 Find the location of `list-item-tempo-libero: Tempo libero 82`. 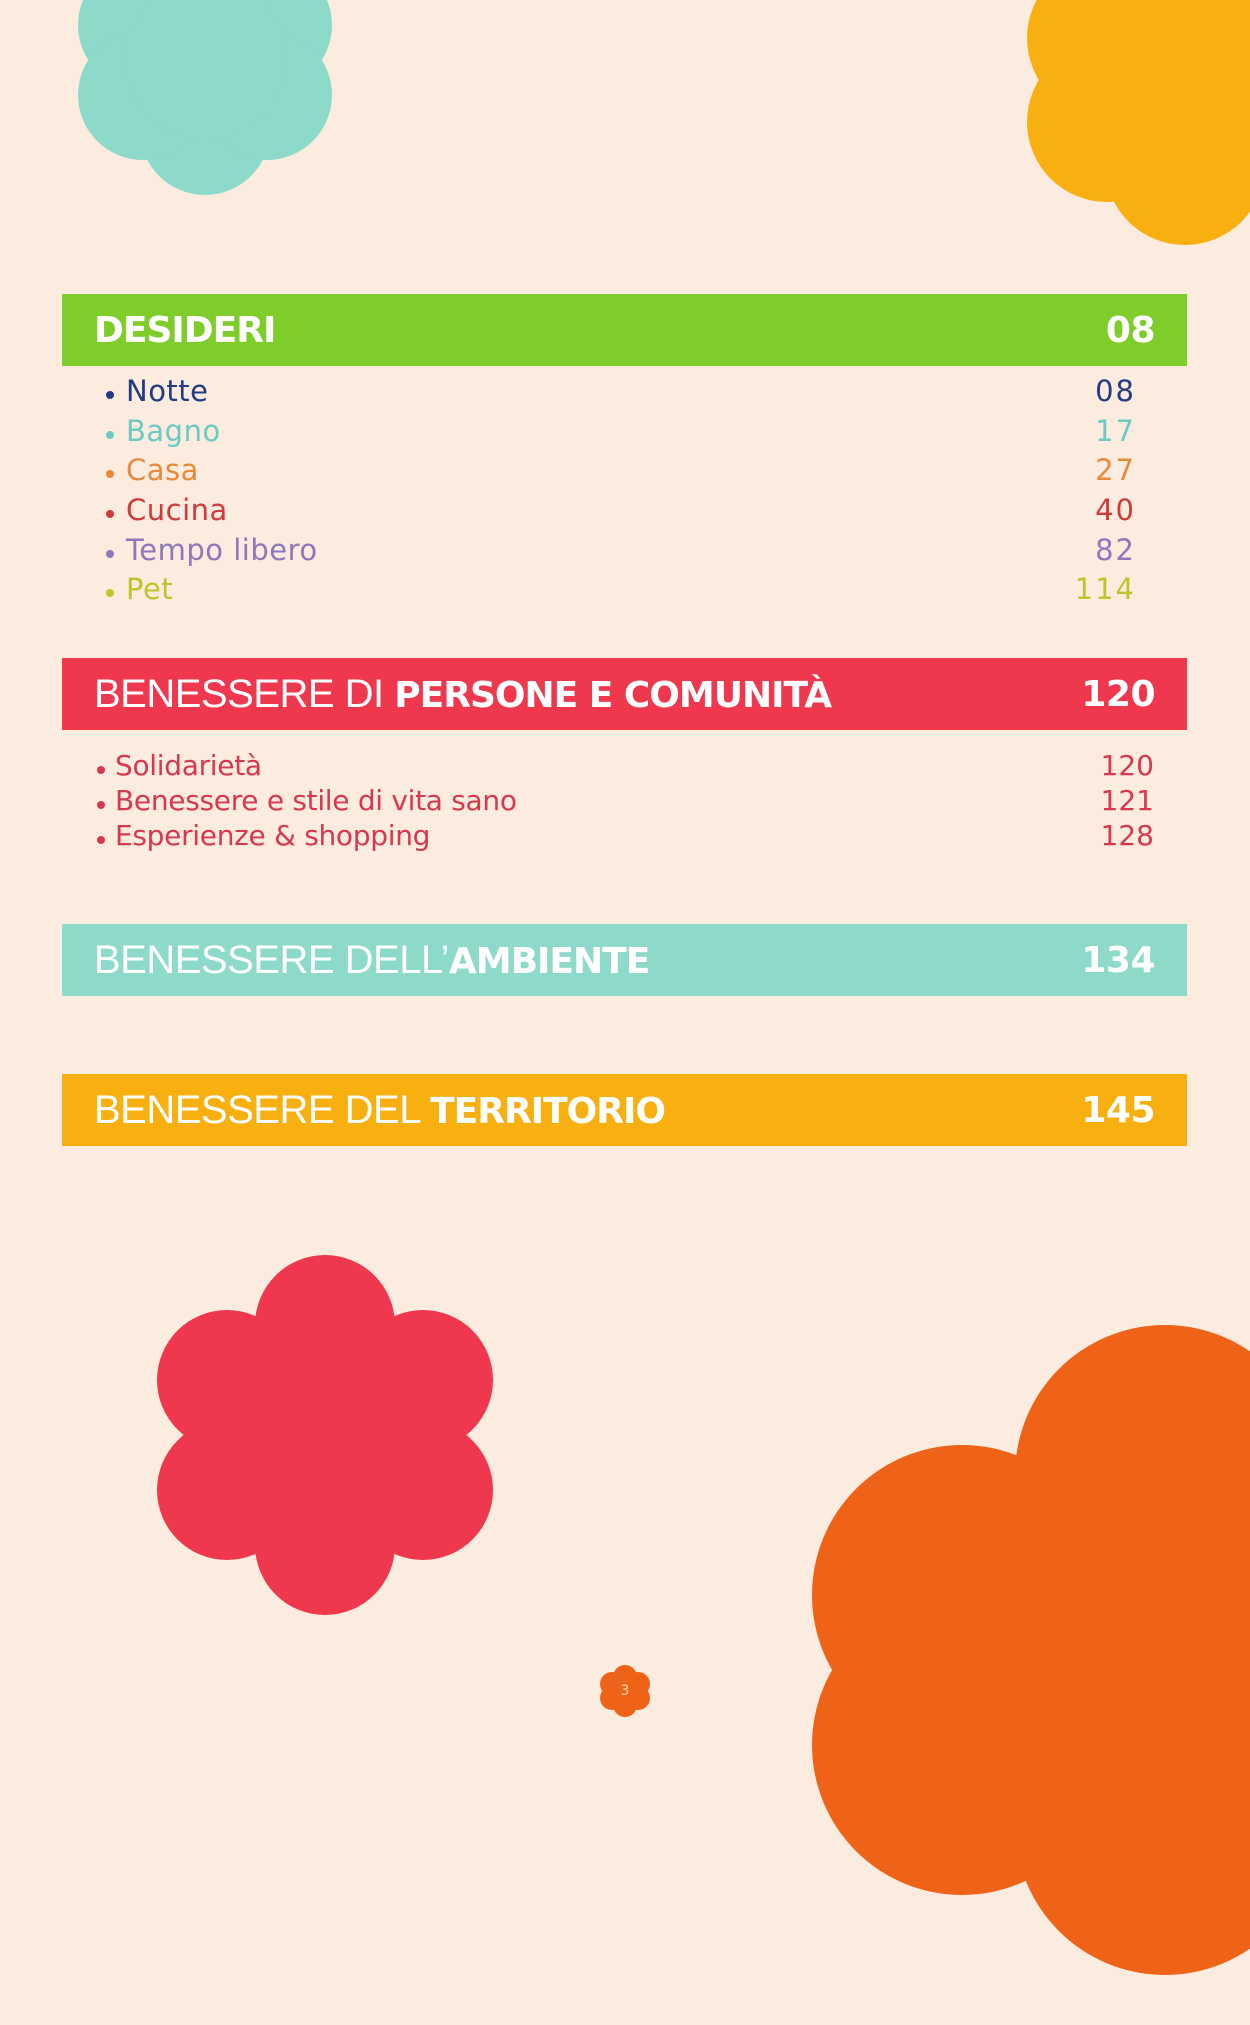

list-item-tempo-libero: Tempo libero 82 is located at coordinates (625, 553).